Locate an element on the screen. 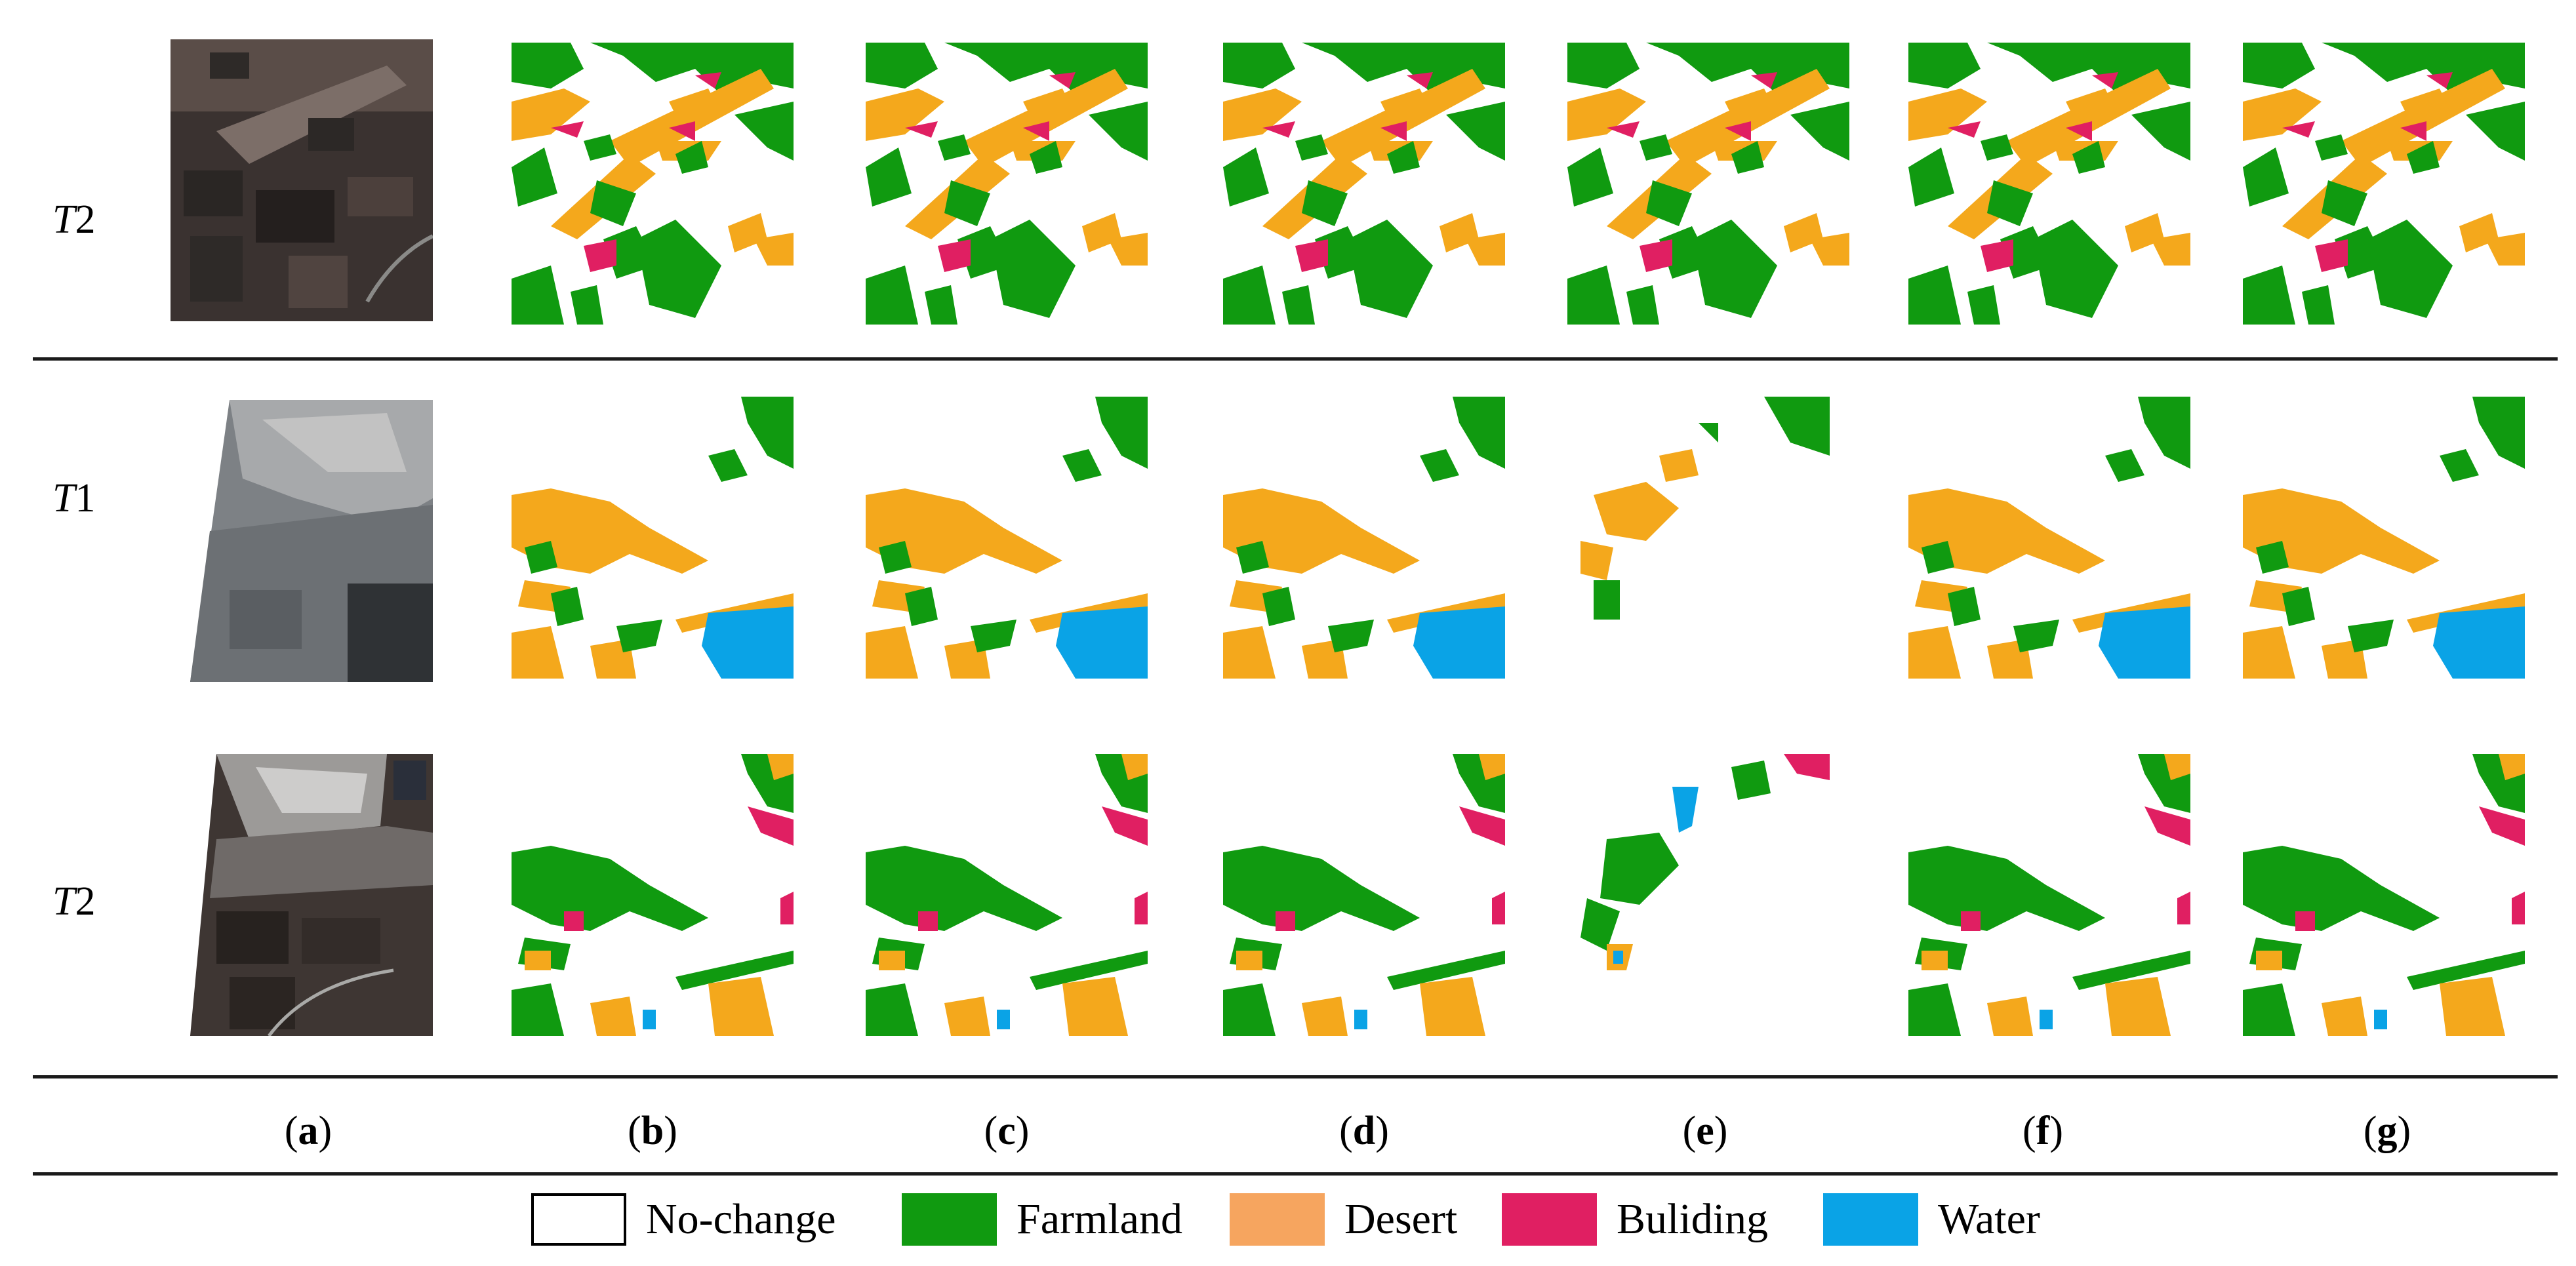 The width and height of the screenshot is (2576, 1266). column-label-b-letter: b is located at coordinates (652, 1131).